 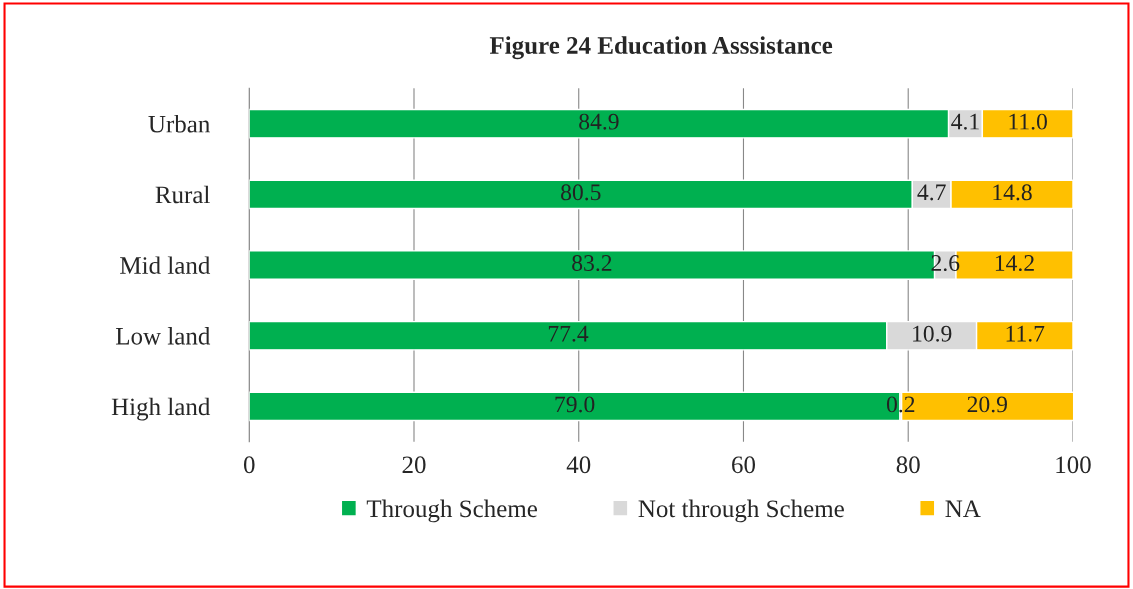 I want to click on data-label: 0.2, so click(x=900, y=404).